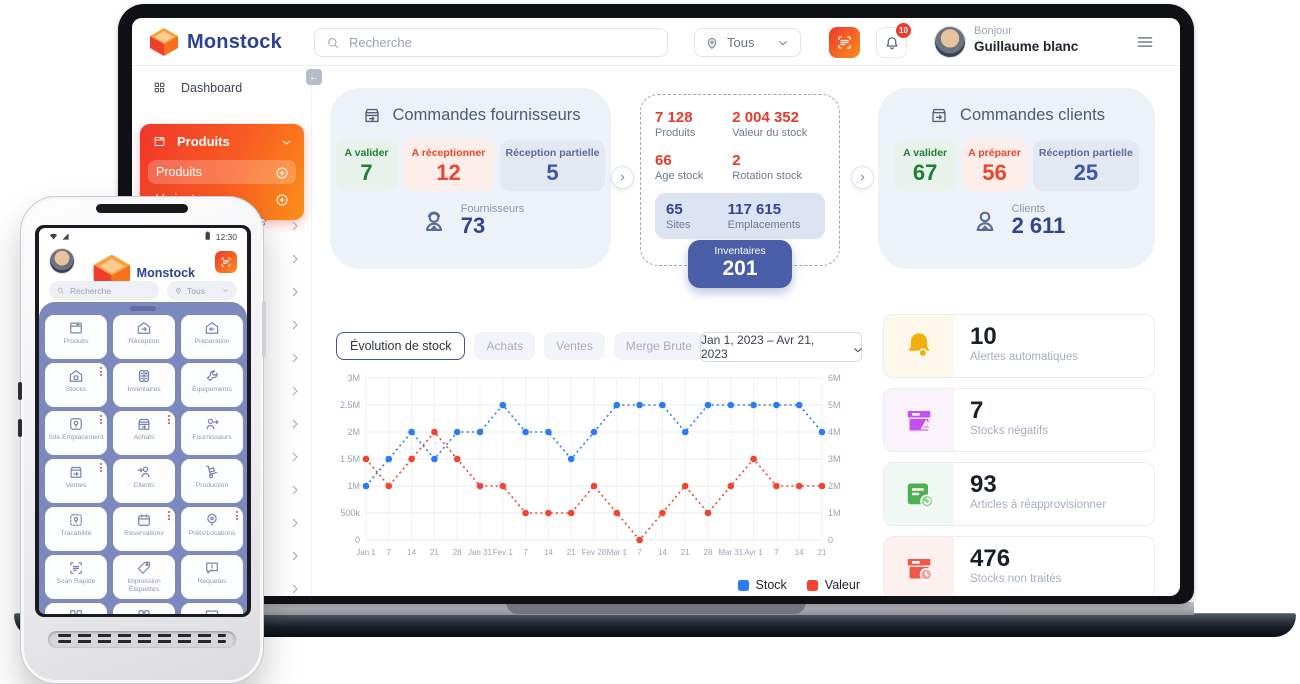  Describe the element at coordinates (366, 172) in the screenshot. I see `chip-value: 7` at that location.